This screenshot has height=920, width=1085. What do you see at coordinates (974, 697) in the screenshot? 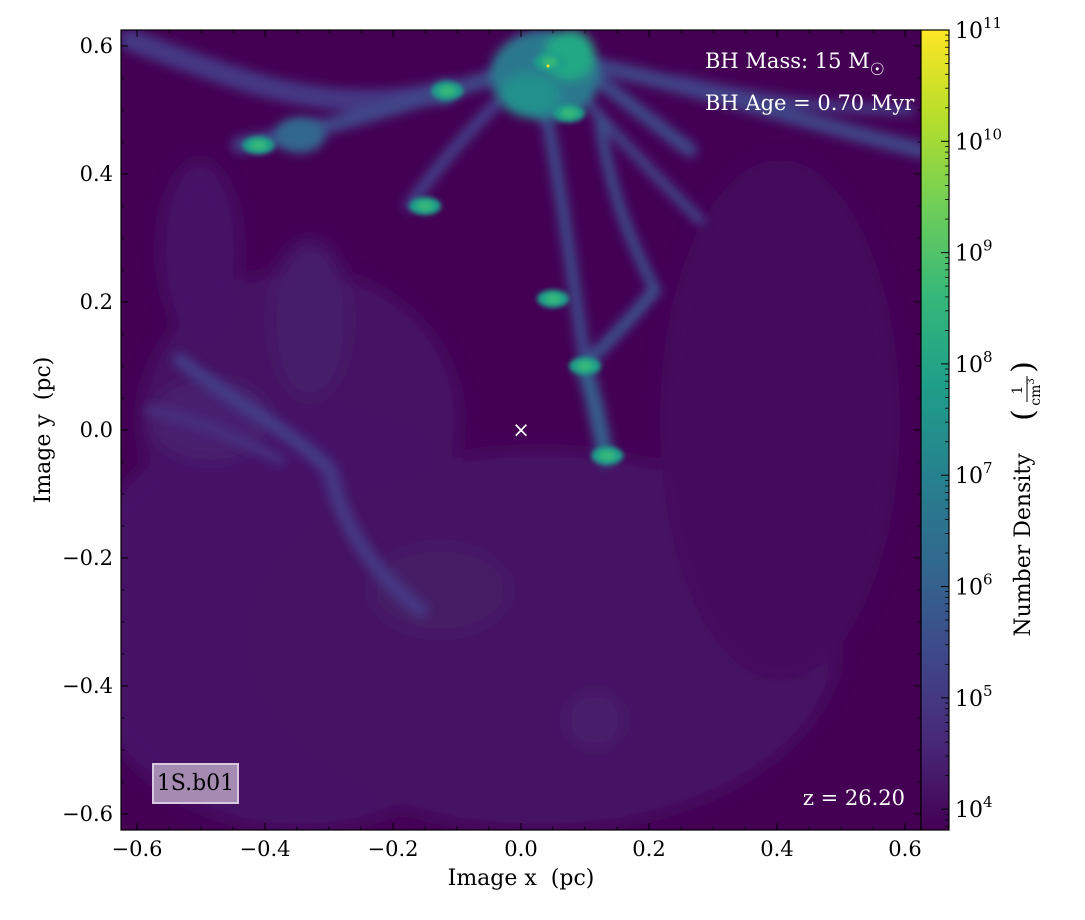
I see `colorbar-tick-label: 10⁵` at bounding box center [974, 697].